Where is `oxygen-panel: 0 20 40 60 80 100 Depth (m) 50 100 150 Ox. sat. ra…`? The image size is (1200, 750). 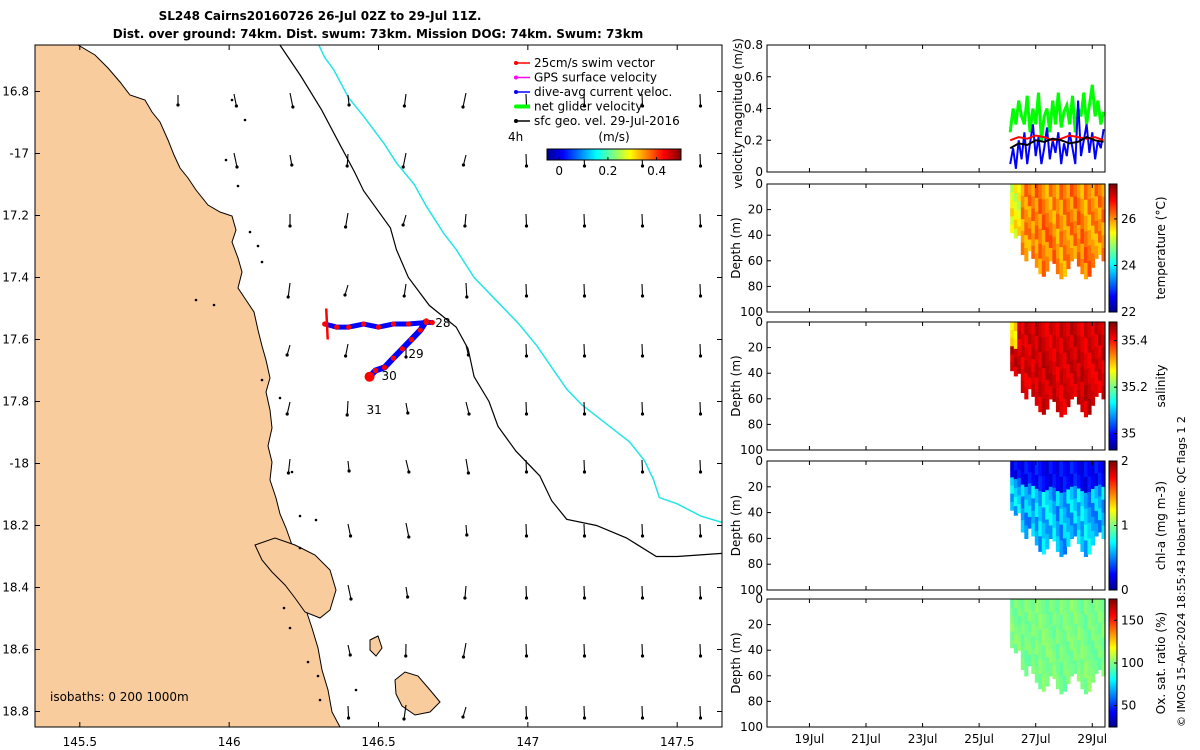
oxygen-panel: 0 20 40 60 80 100 Depth (m) 50 100 150 Ox. sat. ra… is located at coordinates (948, 663).